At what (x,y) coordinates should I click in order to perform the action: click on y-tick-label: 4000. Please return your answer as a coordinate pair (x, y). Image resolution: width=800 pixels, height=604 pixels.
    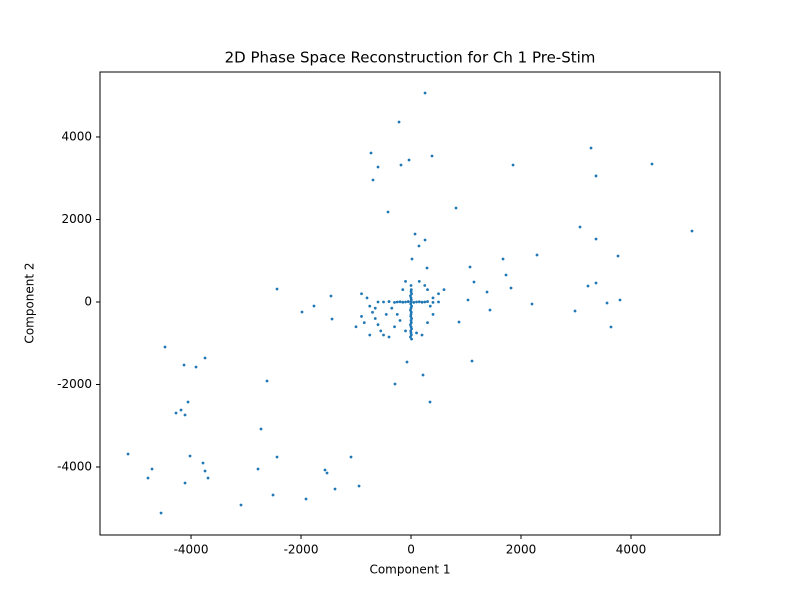
    Looking at the image, I should click on (76, 136).